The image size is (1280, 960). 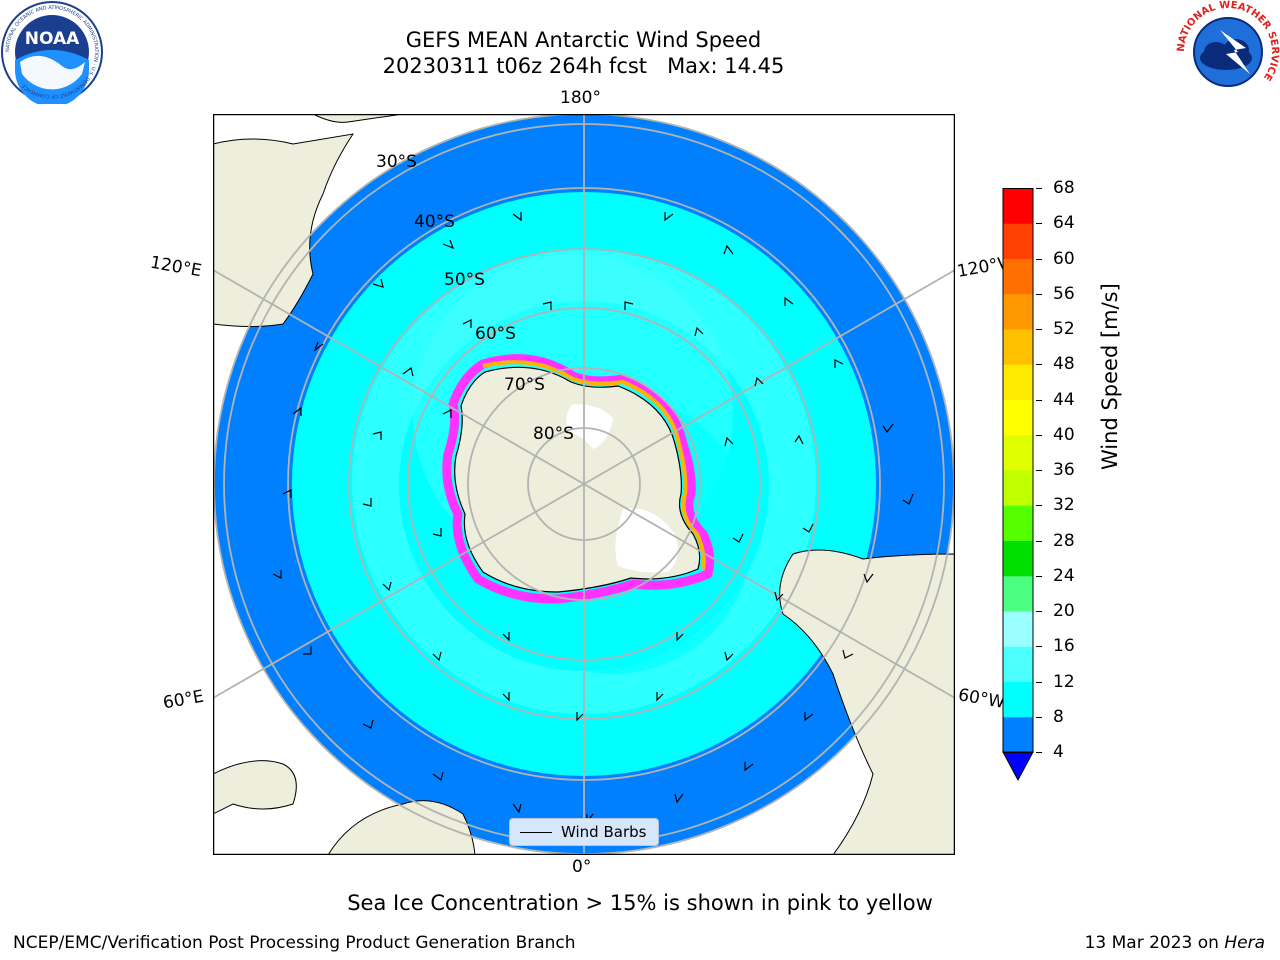 What do you see at coordinates (464, 280) in the screenshot?
I see `lat-label-50s: 50°S` at bounding box center [464, 280].